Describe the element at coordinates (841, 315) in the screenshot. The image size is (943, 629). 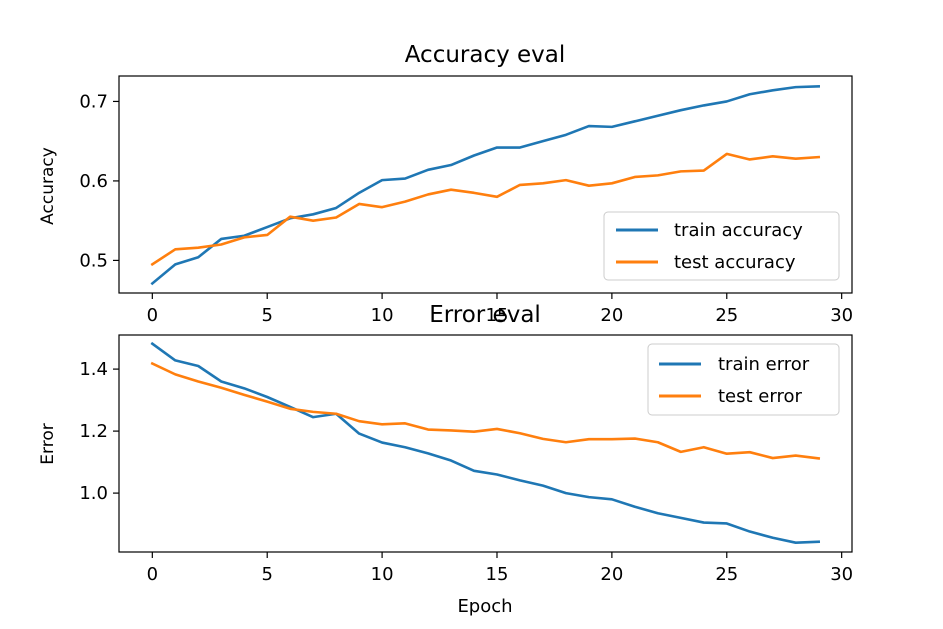
I see `accuracy-x-tick-label: 30` at that location.